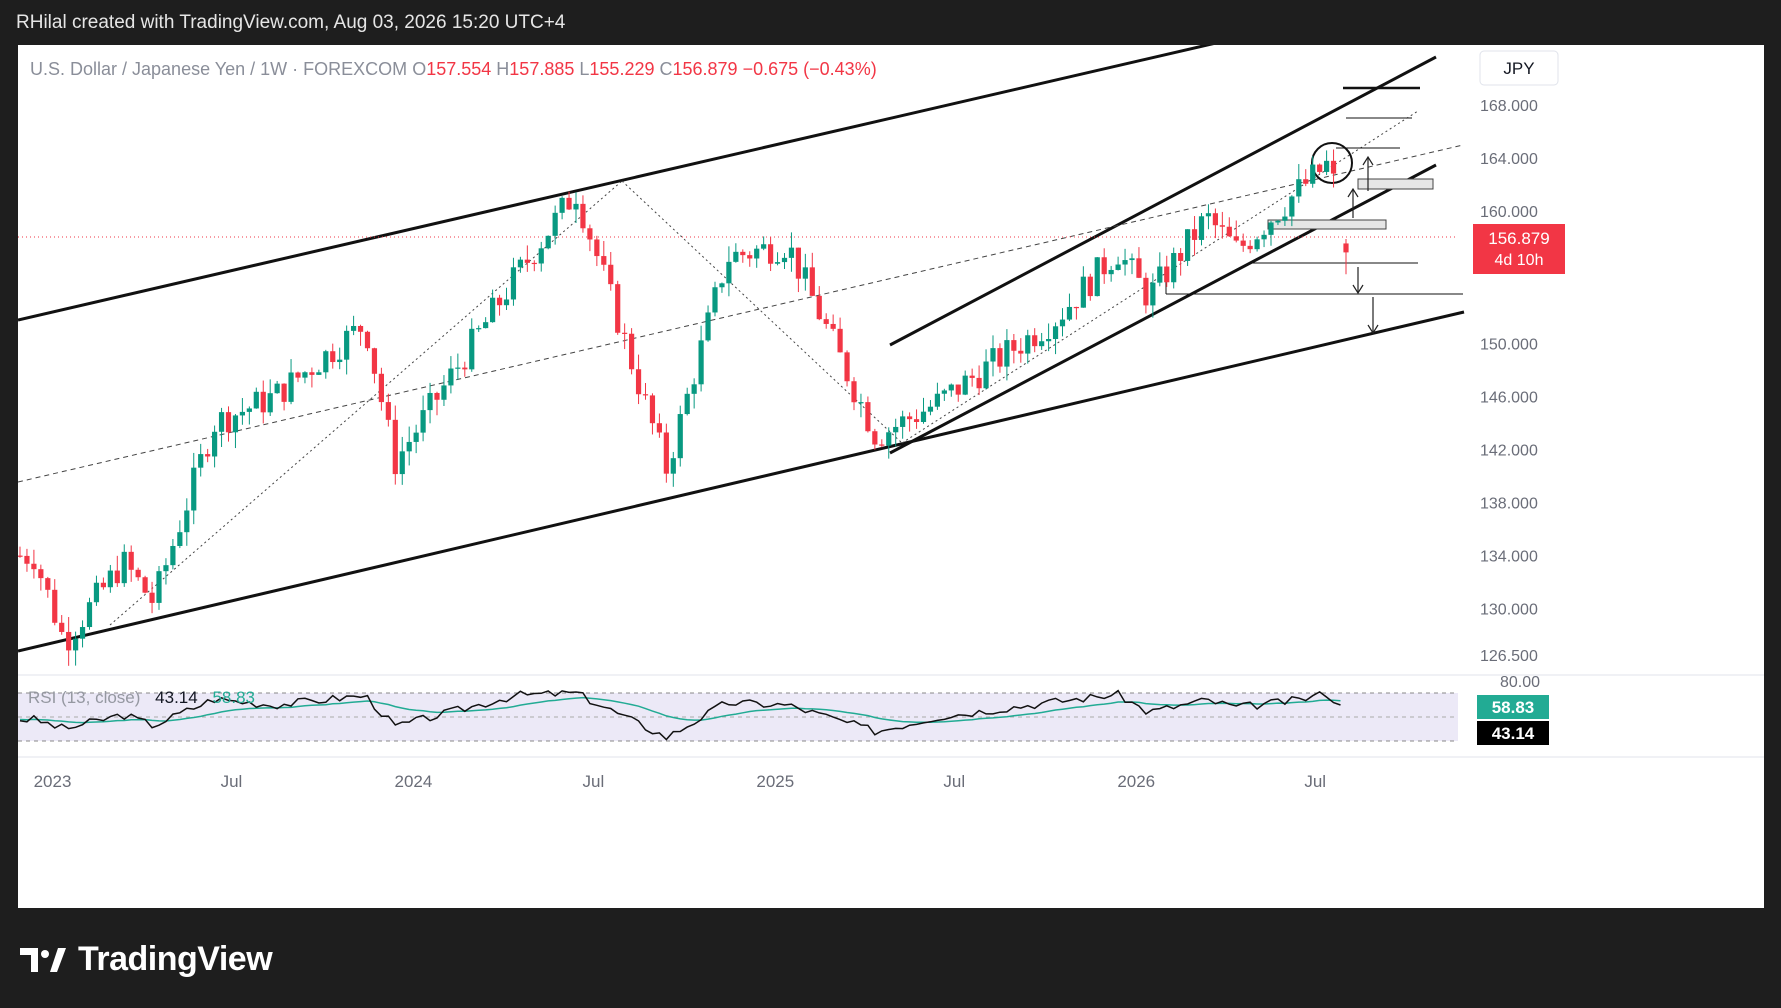  What do you see at coordinates (1395, 184) in the screenshot?
I see `resistance-zone` at bounding box center [1395, 184].